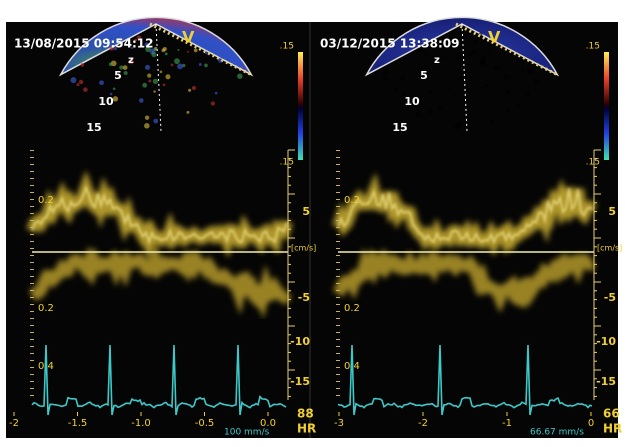 This screenshot has height=447, width=625. What do you see at coordinates (78, 423) in the screenshot?
I see `time-tick-label: -1.5` at bounding box center [78, 423].